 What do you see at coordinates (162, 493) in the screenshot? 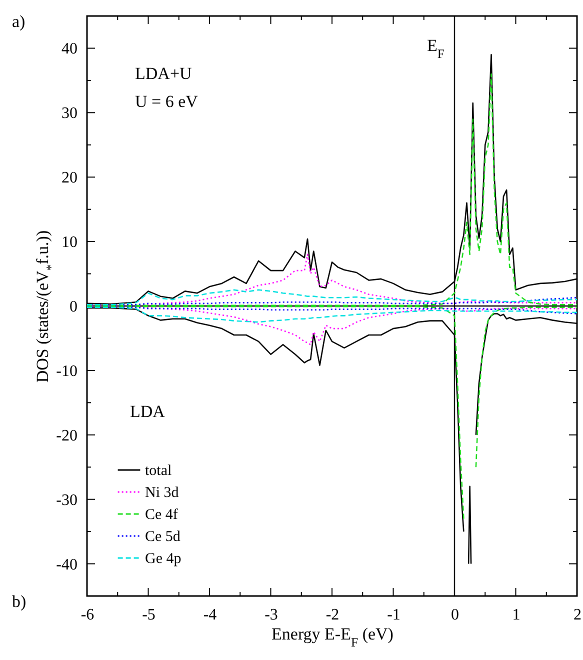
I see `legend-label: Ni 3d` at bounding box center [162, 493].